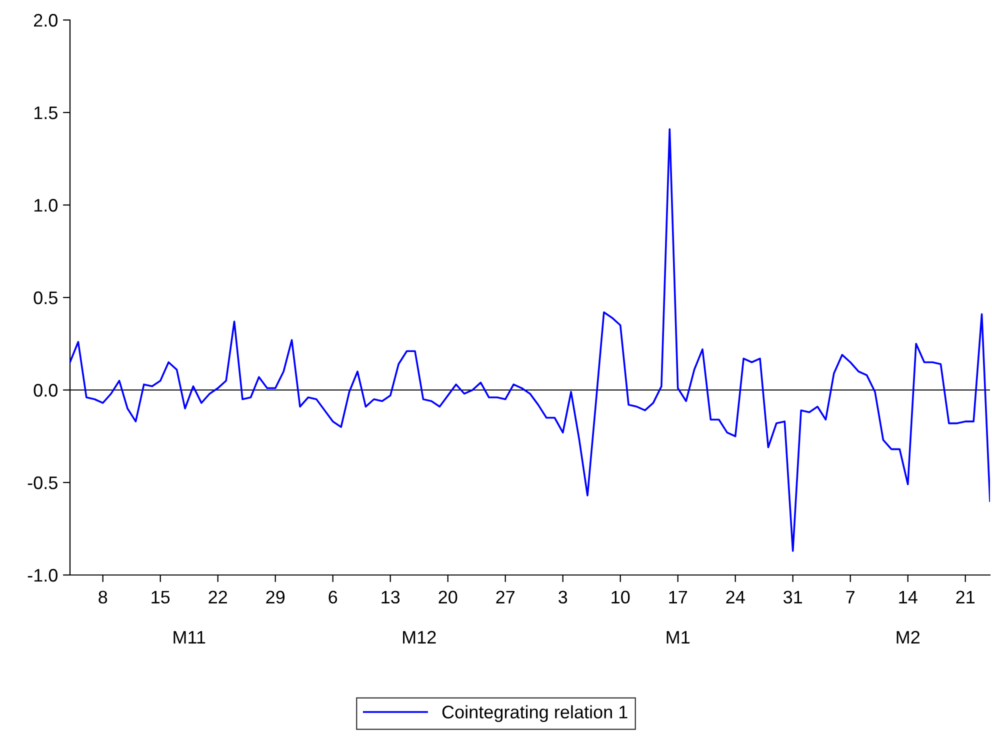  I want to click on x-tick-label: 7, so click(850, 597).